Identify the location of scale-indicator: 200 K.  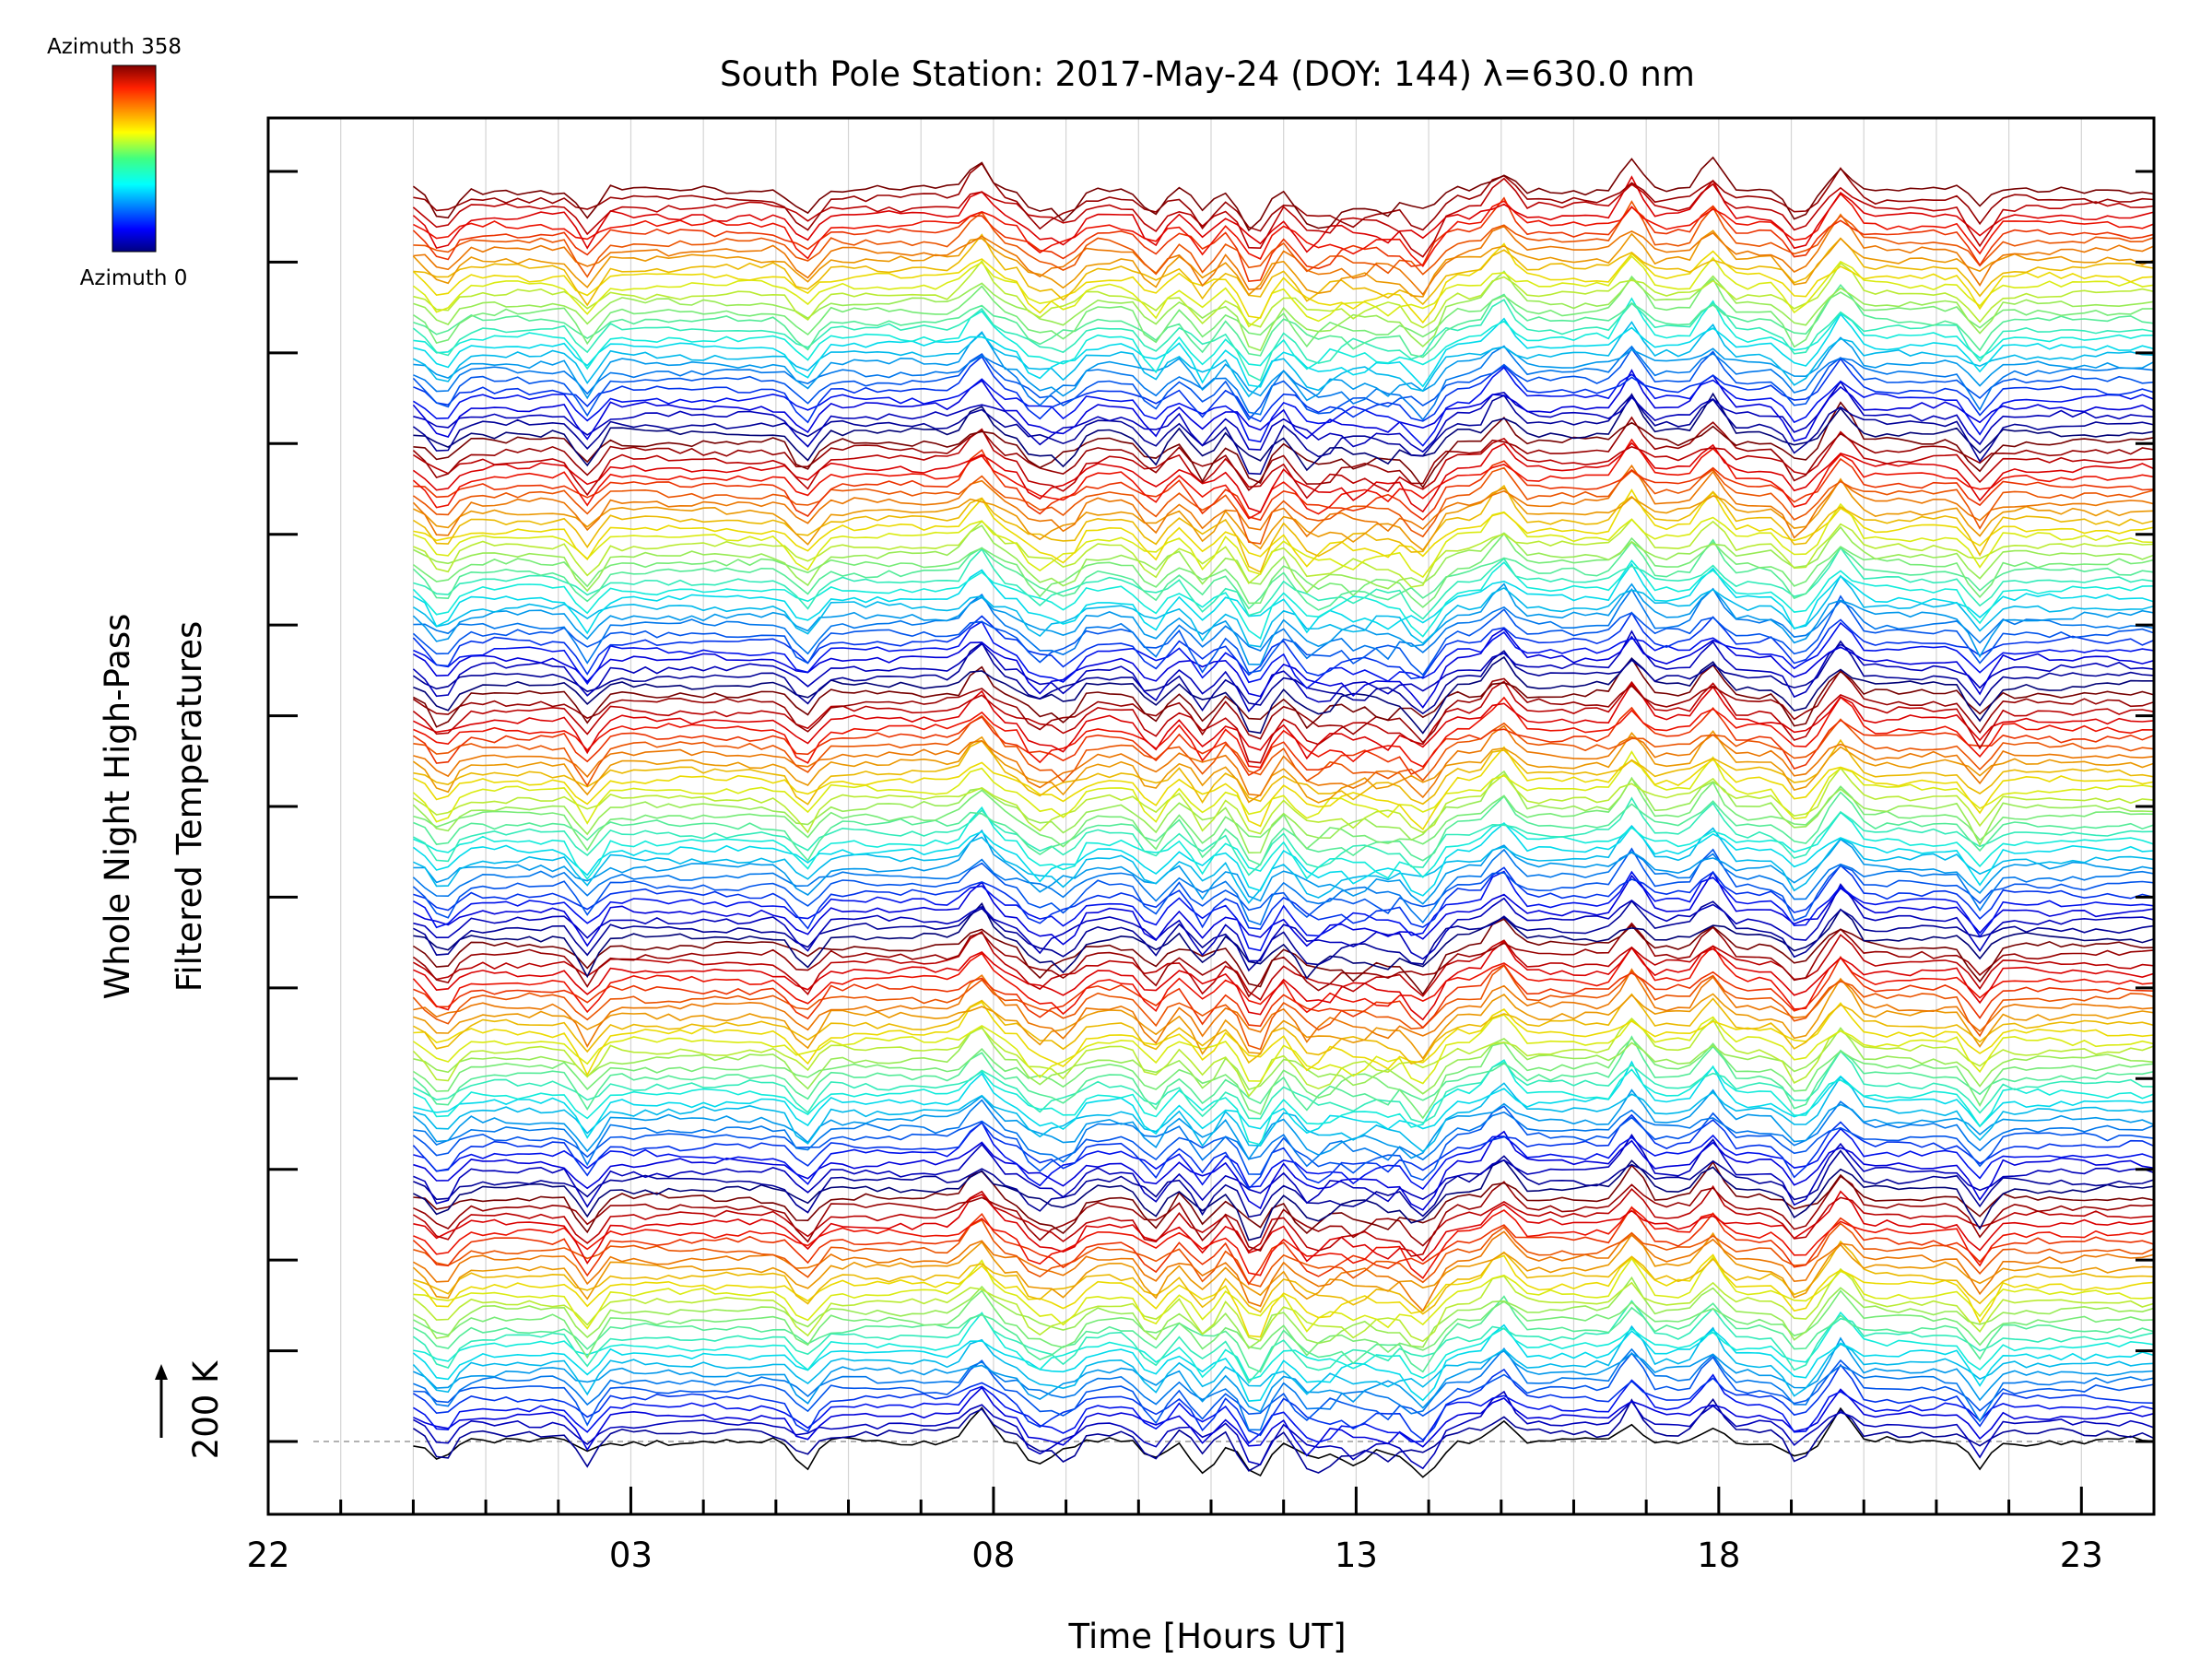
(190, 1409).